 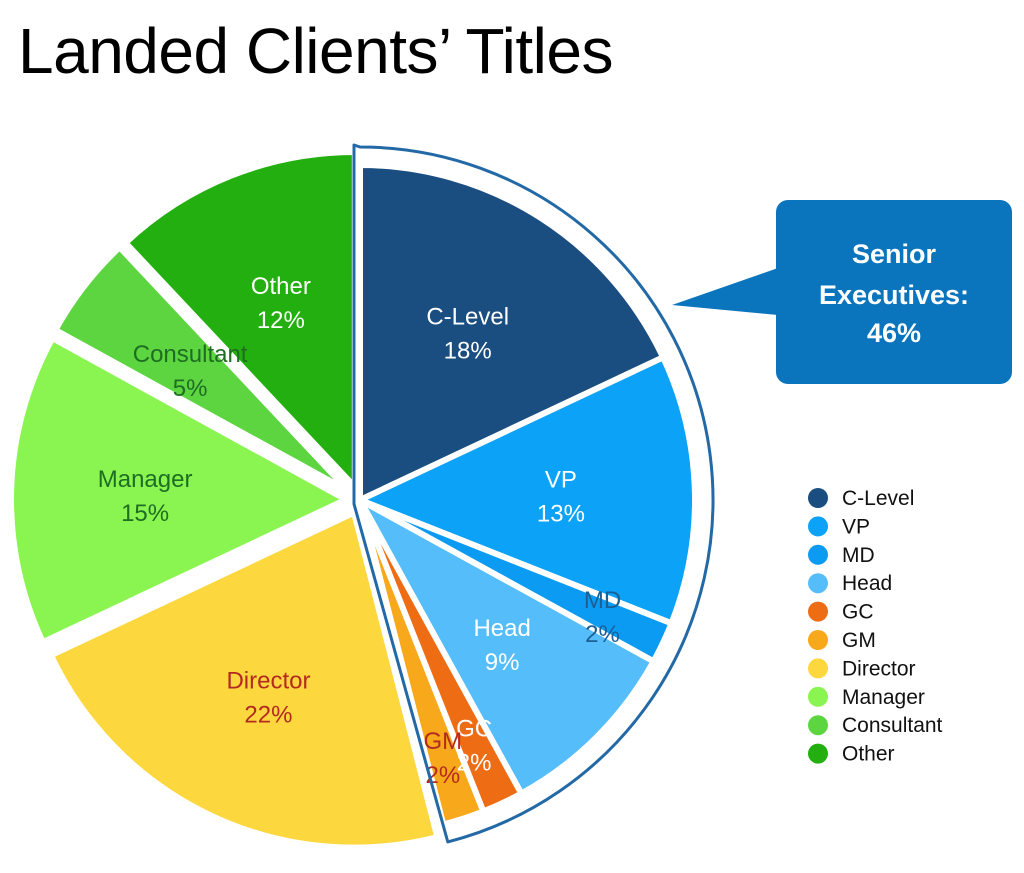 What do you see at coordinates (602, 600) in the screenshot?
I see `slice-md-name: MD` at bounding box center [602, 600].